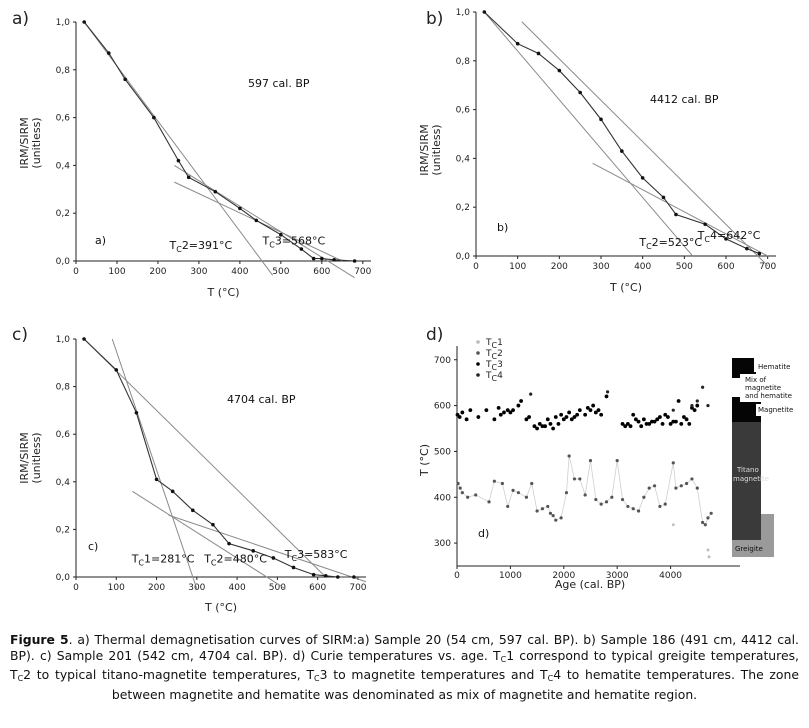  What do you see at coordinates (63, 23) in the screenshot?
I see `y-tick-label: 1,0` at bounding box center [63, 23].